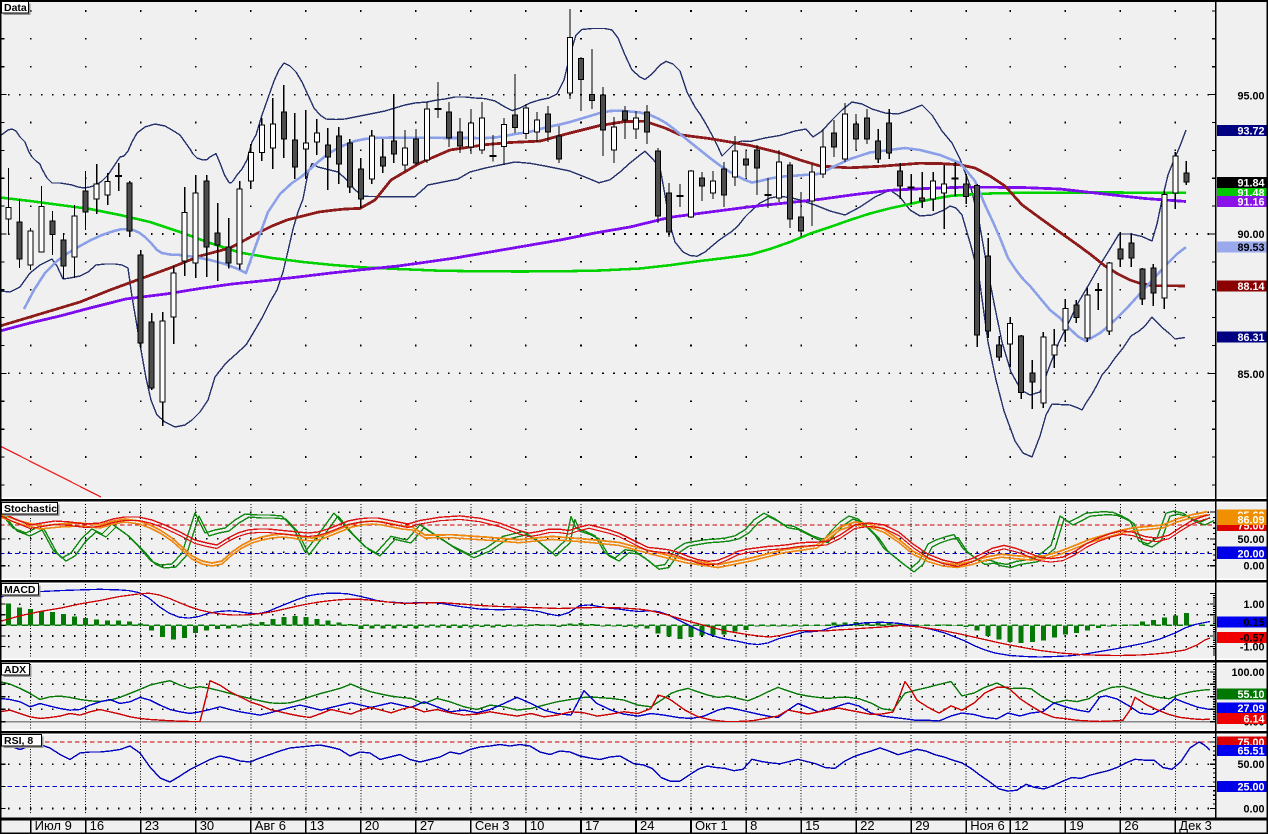  I want to click on svg-text: 93.72, so click(1250, 131).